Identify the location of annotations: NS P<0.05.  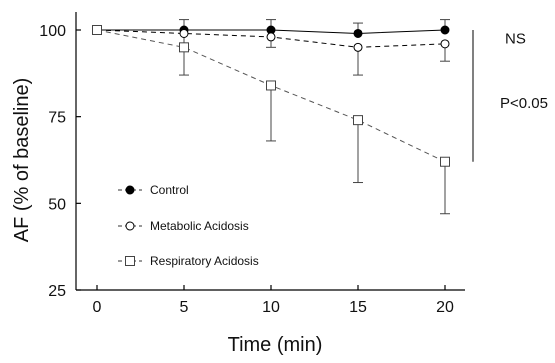
(510, 96).